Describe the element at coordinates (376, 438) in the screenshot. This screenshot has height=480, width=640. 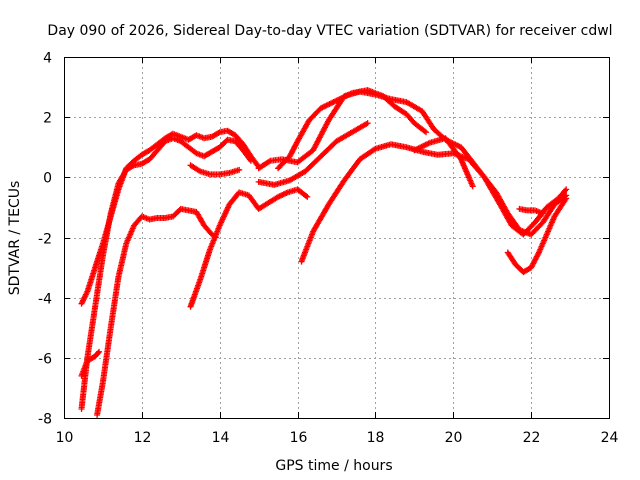
I see `x-tick-label: 18` at that location.